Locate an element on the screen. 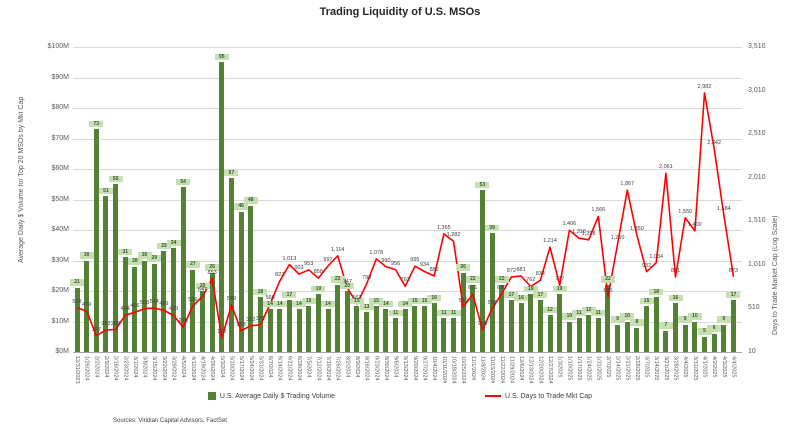 This screenshot has width=800, height=442. x-axis-tick: 3/22/2024 is located at coordinates (163, 368).